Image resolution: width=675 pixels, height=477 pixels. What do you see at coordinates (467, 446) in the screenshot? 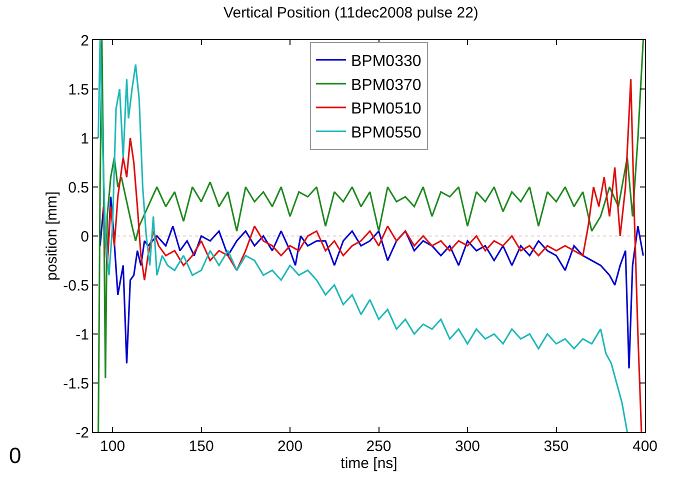
I see `x-tick-label: 300` at bounding box center [467, 446].